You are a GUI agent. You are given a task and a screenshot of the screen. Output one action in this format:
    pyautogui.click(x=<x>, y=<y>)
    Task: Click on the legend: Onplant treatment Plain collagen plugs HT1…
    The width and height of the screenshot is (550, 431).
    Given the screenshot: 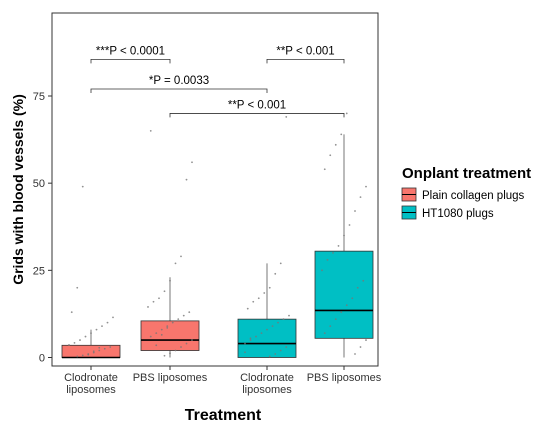 What is the action you would take?
    pyautogui.click(x=466, y=192)
    